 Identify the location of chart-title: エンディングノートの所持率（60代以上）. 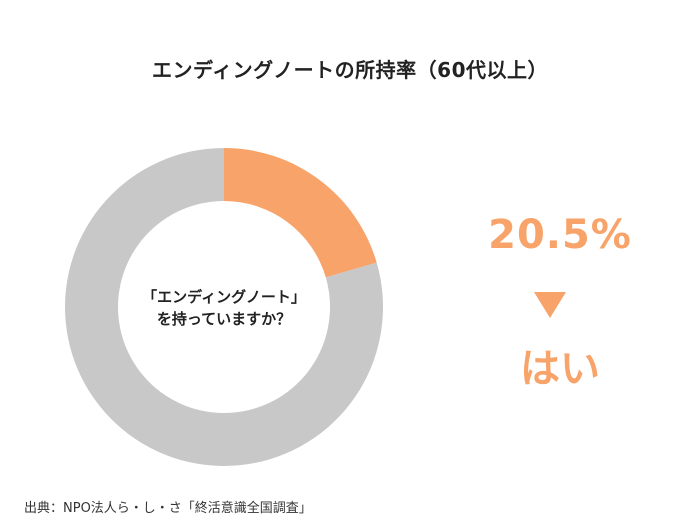
(350, 70).